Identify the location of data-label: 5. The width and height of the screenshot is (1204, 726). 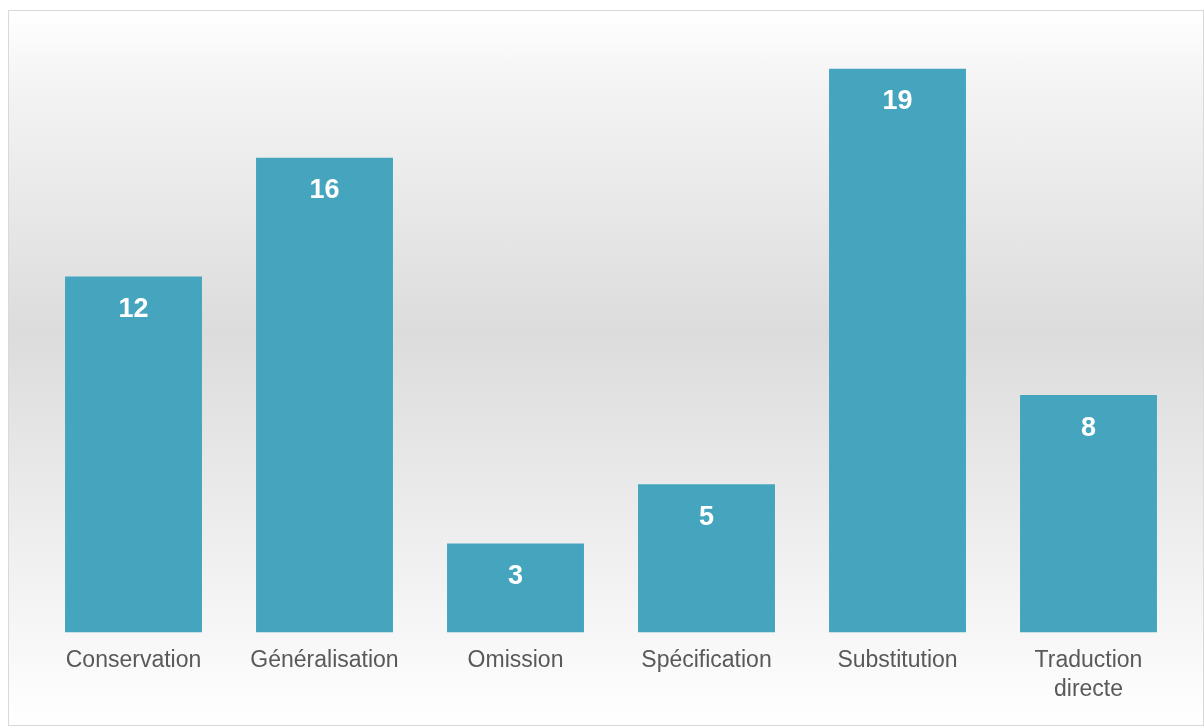
(706, 515).